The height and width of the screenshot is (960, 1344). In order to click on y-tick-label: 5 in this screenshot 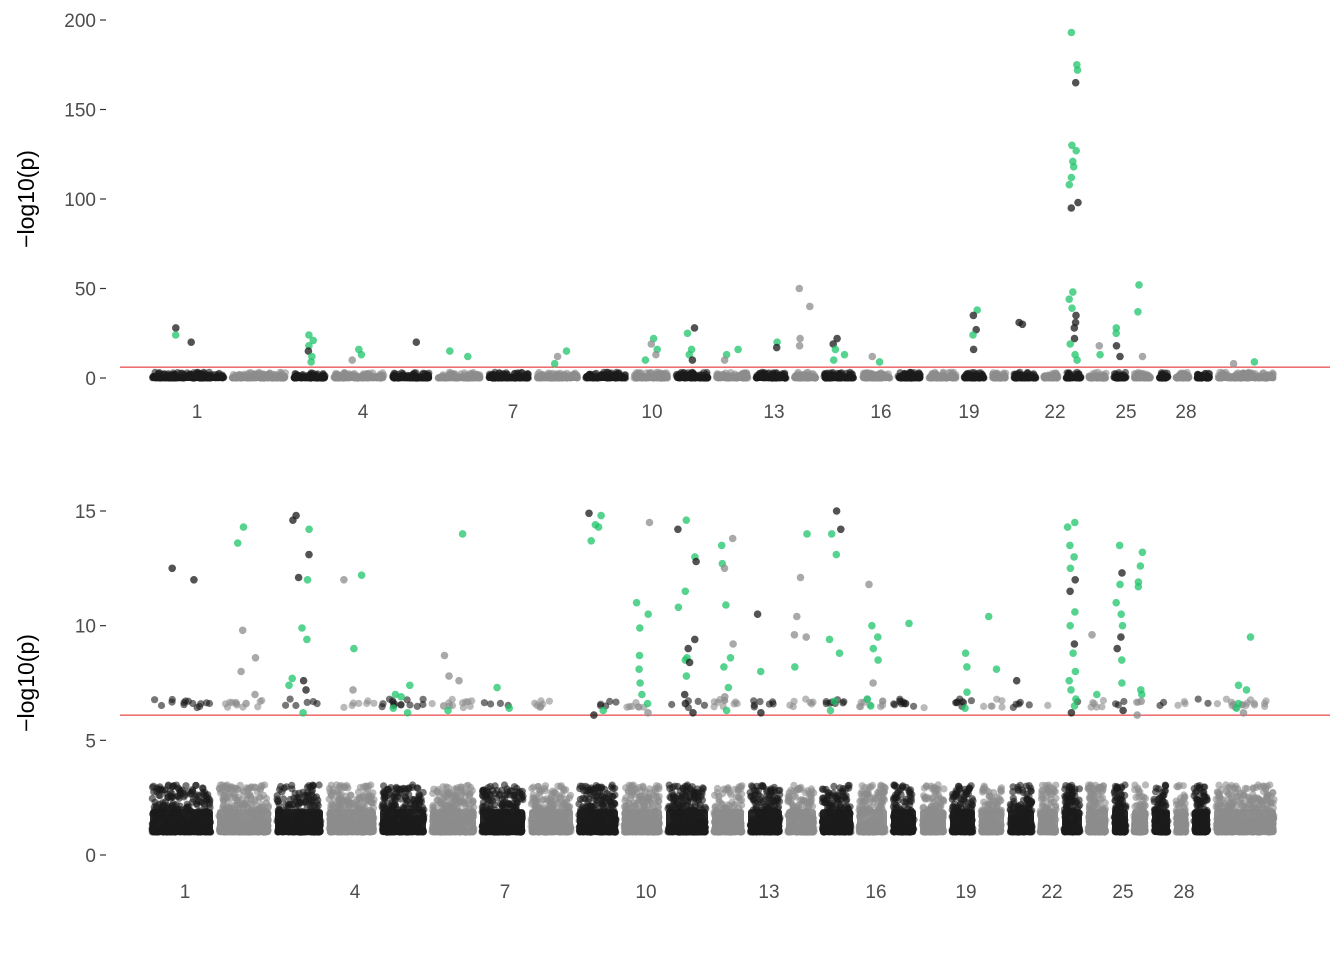, I will do `click(90, 741)`.